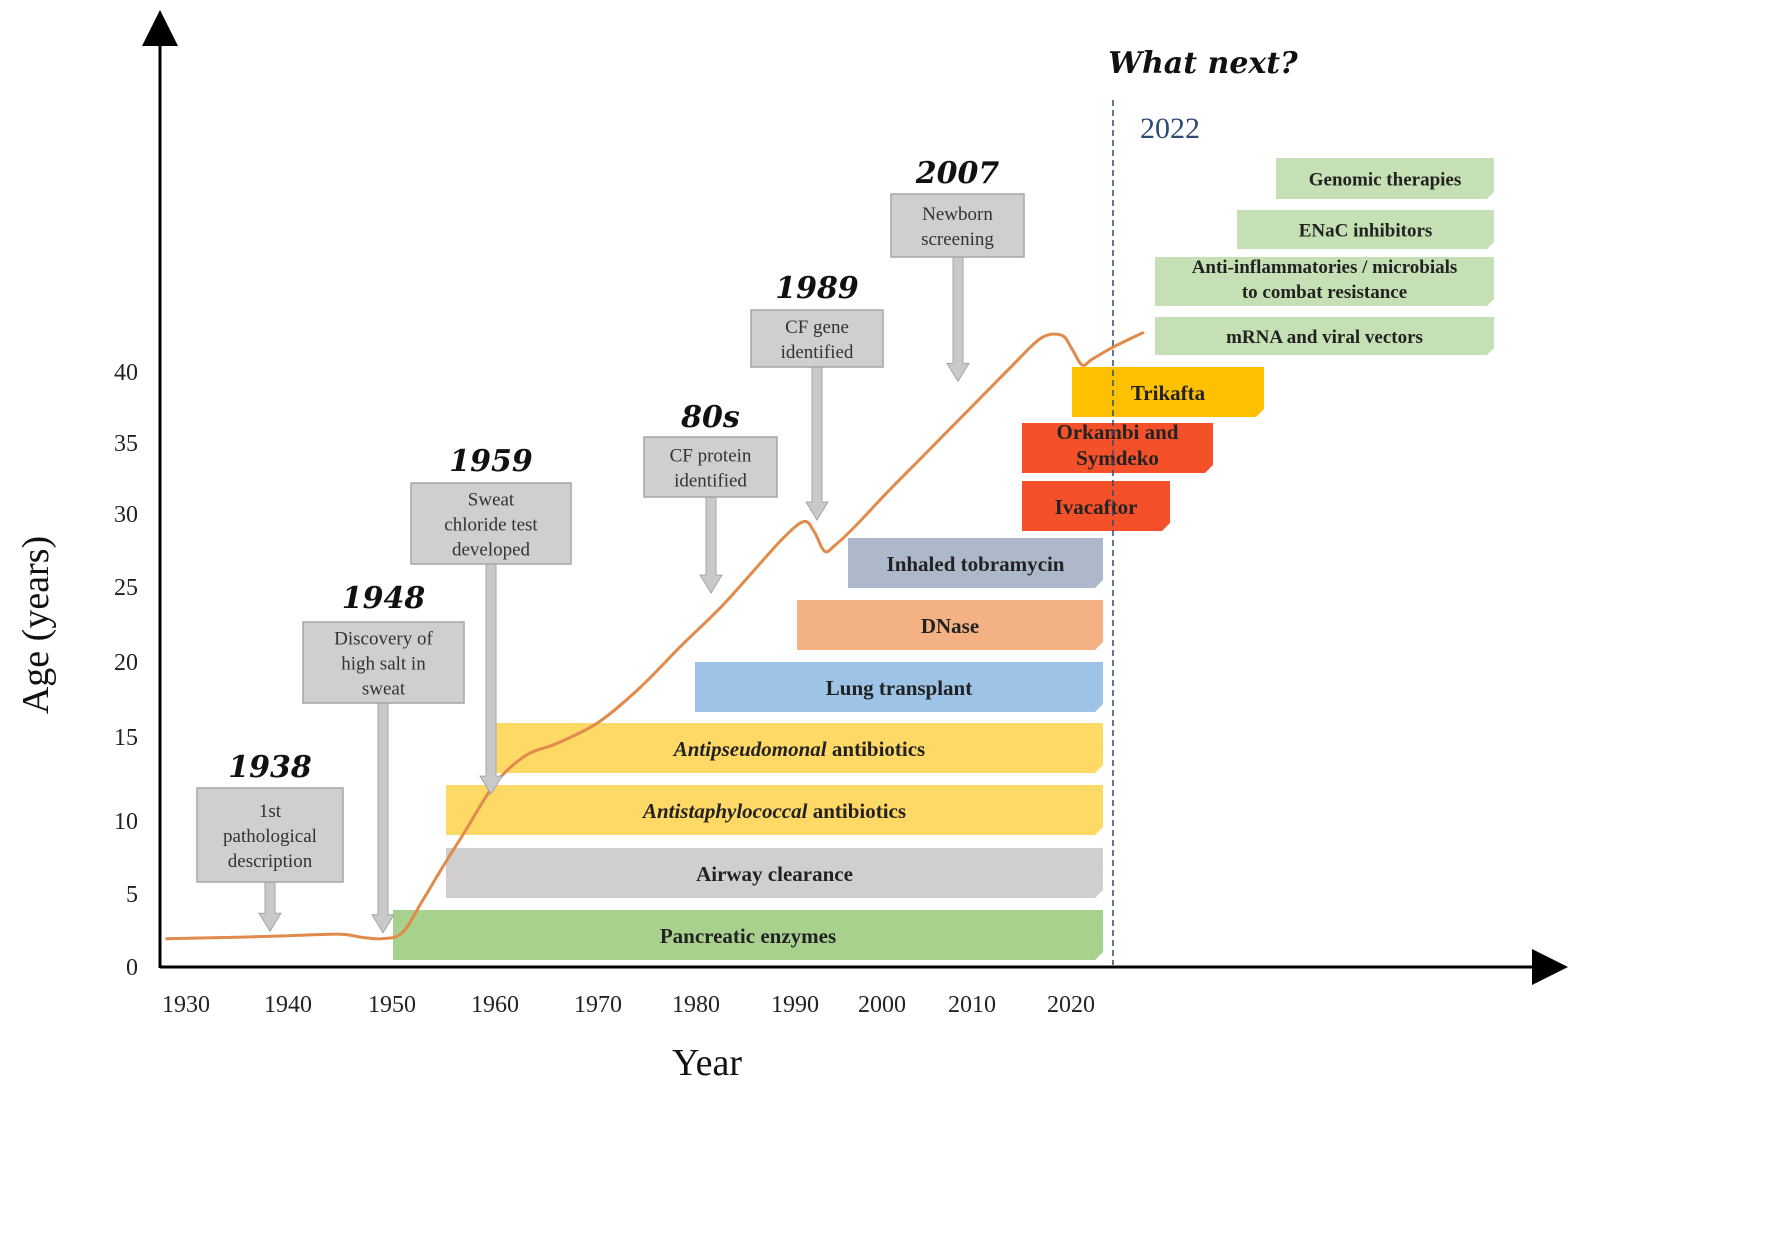  I want to click on x-tick-label: 1960, so click(495, 1005).